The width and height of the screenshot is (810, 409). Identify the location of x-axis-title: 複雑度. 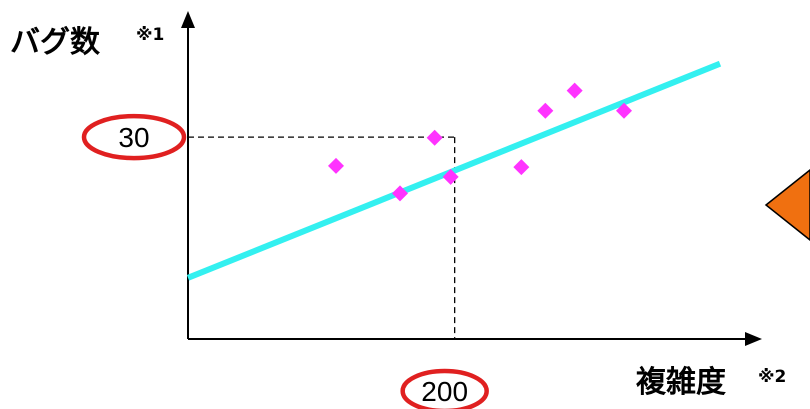
(681, 382).